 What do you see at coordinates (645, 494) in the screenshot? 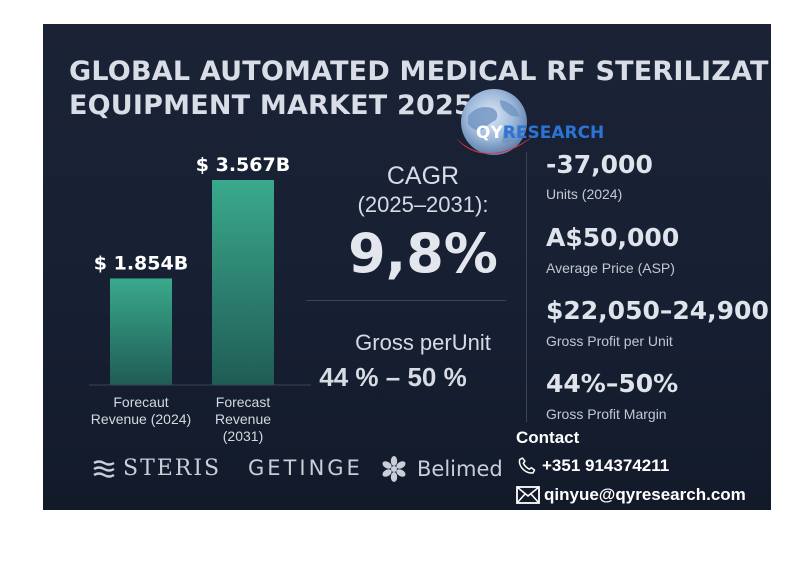
I see `email-address: qinyue@qyresearch.com` at bounding box center [645, 494].